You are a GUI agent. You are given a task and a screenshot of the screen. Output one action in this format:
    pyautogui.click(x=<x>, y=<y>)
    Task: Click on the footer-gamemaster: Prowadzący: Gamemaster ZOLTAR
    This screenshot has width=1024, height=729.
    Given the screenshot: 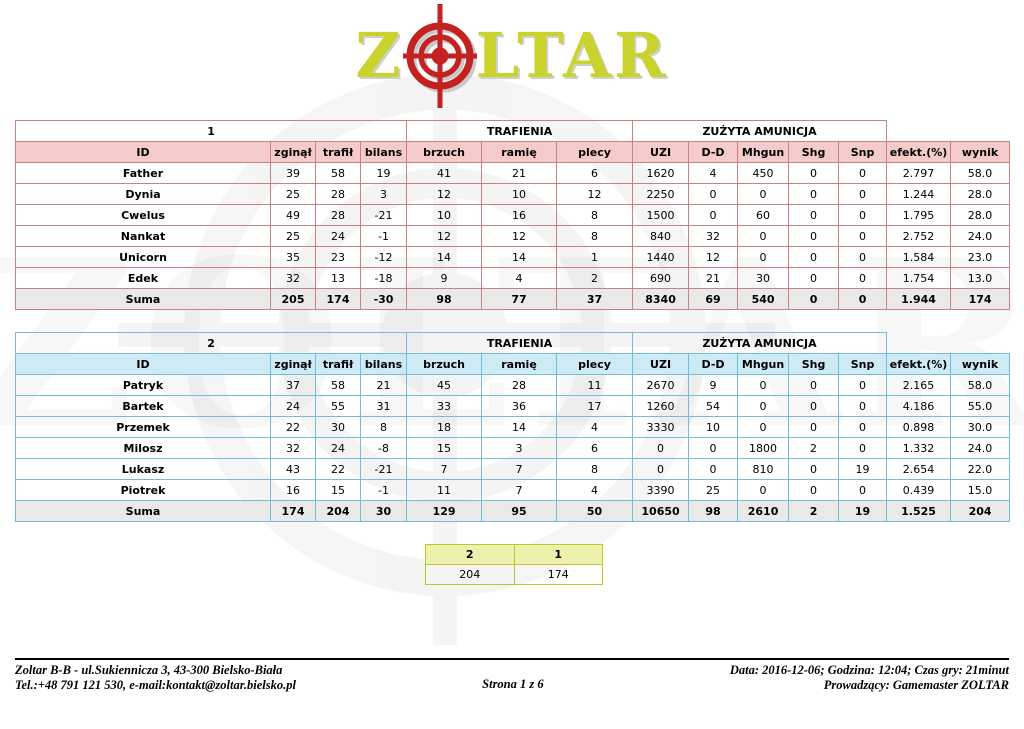 What is the action you would take?
    pyautogui.click(x=916, y=685)
    